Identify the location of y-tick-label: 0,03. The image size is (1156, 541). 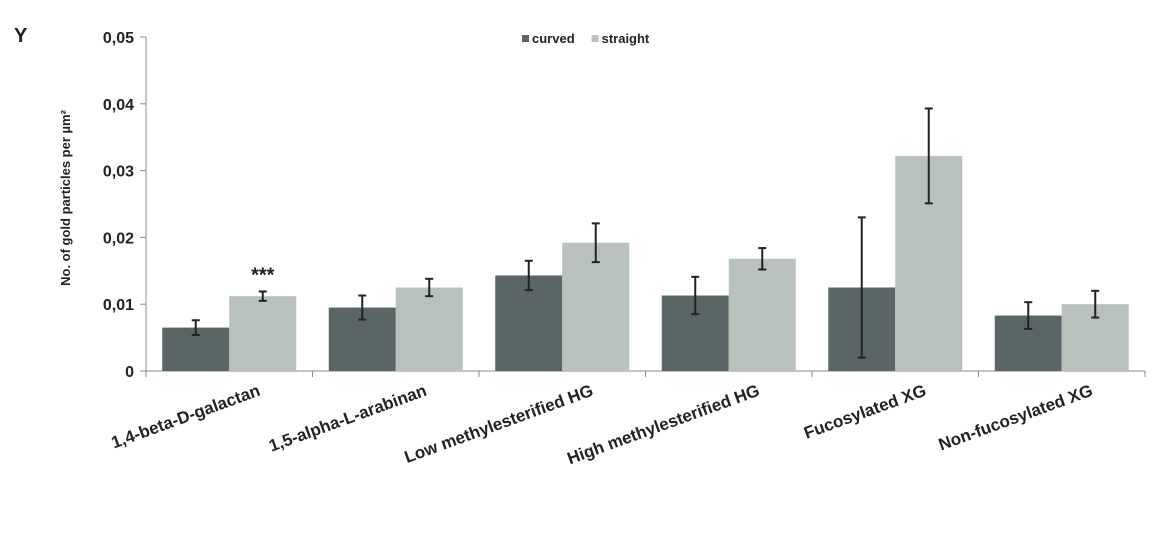
(118, 172).